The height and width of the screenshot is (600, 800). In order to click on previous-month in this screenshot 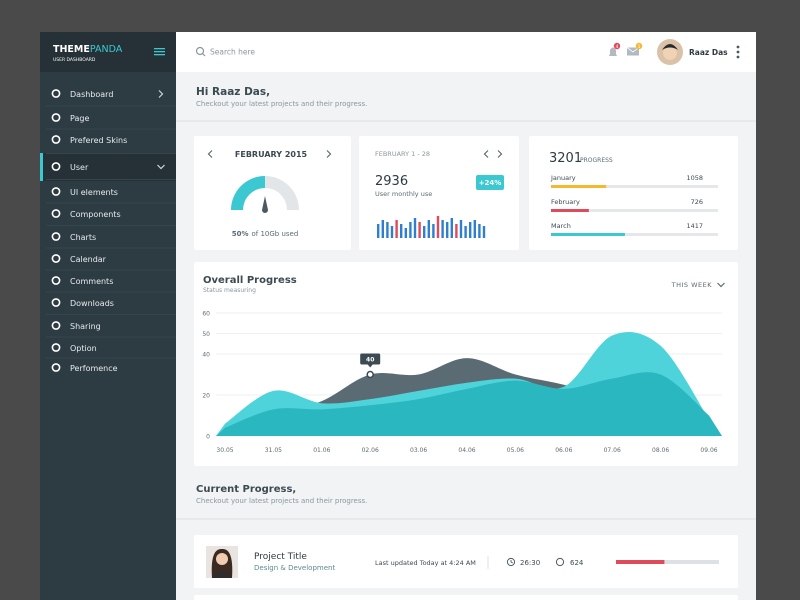, I will do `click(210, 154)`.